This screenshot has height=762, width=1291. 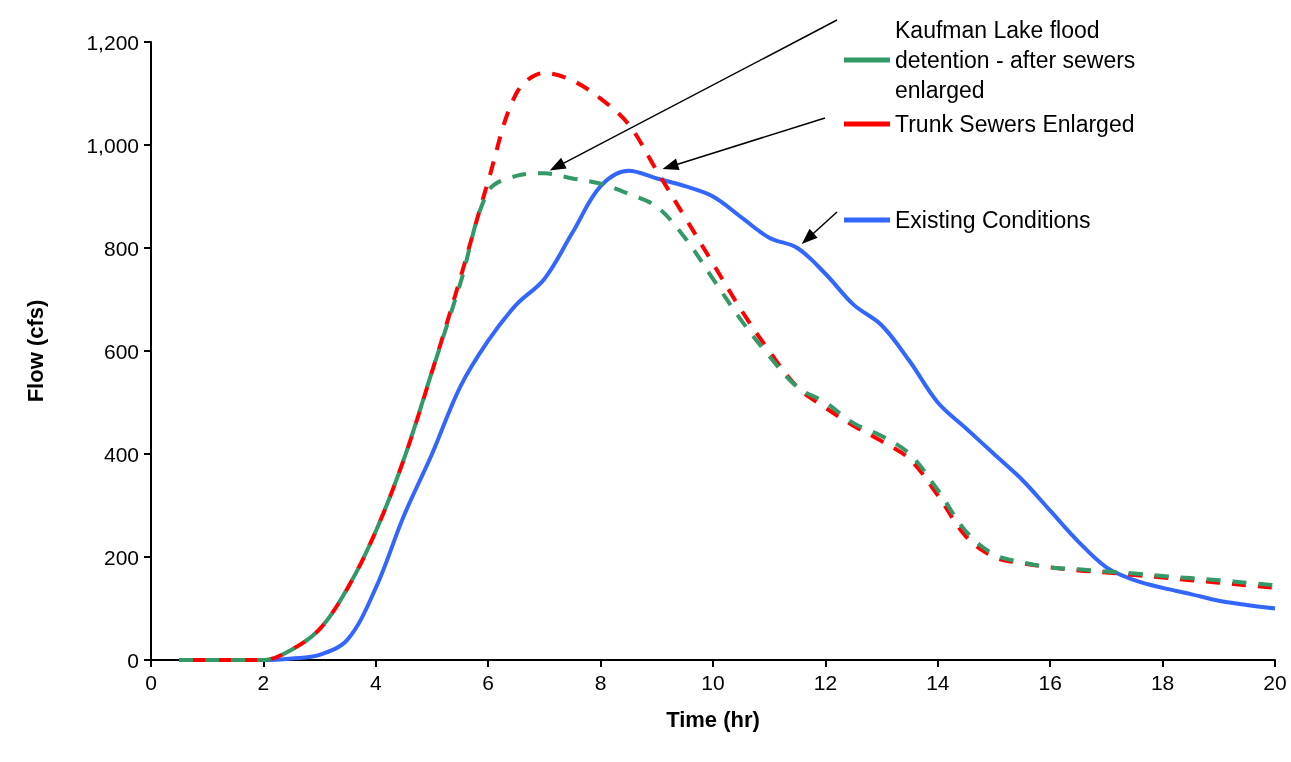 I want to click on x-tick-label: 10, so click(x=713, y=682).